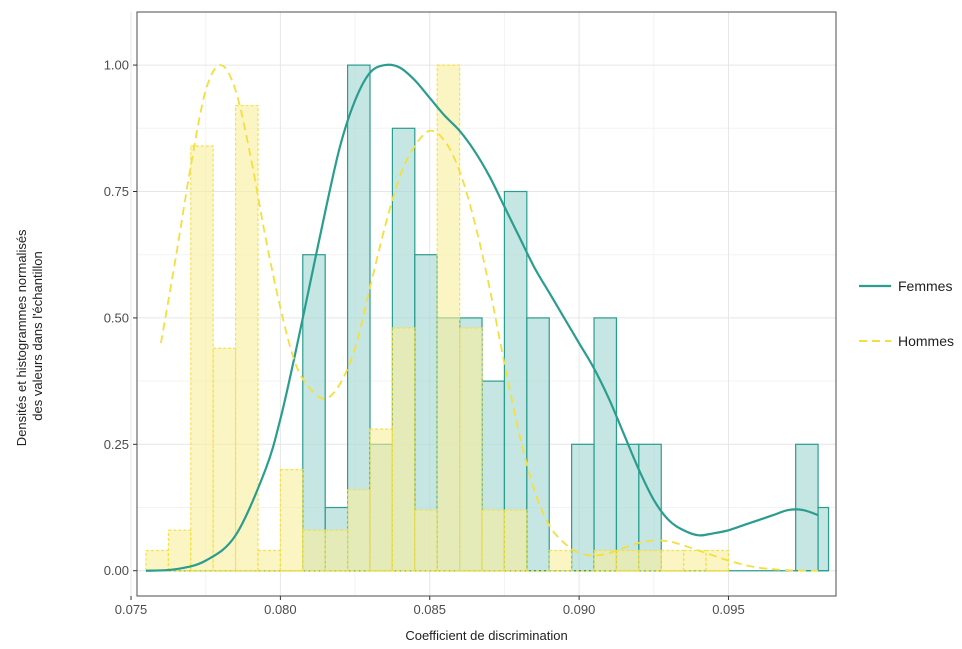 This screenshot has width=962, height=649. Describe the element at coordinates (925, 286) in the screenshot. I see `legend-label-femmes: Femmes` at that location.